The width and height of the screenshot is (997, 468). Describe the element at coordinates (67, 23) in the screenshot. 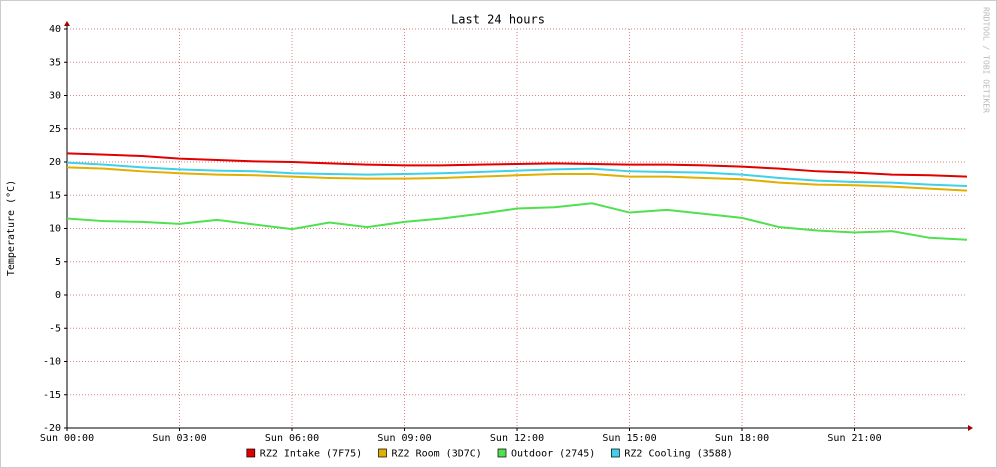

I see `y-arrow` at that location.